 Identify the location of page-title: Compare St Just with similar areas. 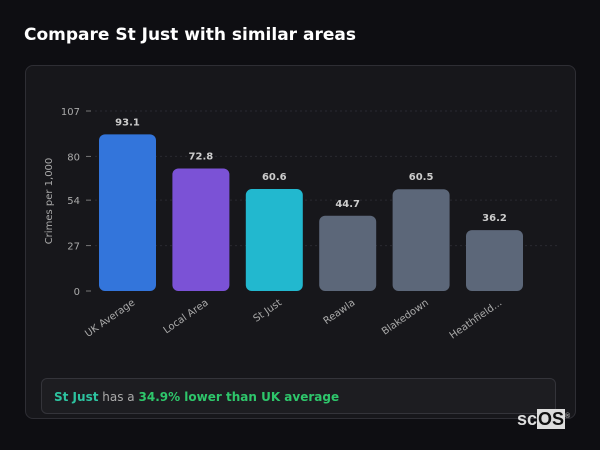
(190, 35).